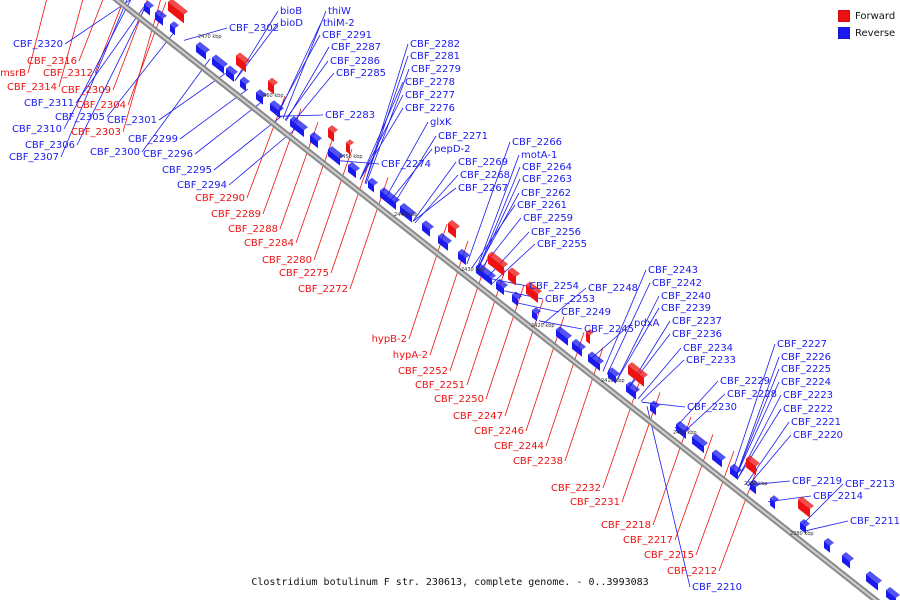  I want to click on forward-swatch, so click(844, 16).